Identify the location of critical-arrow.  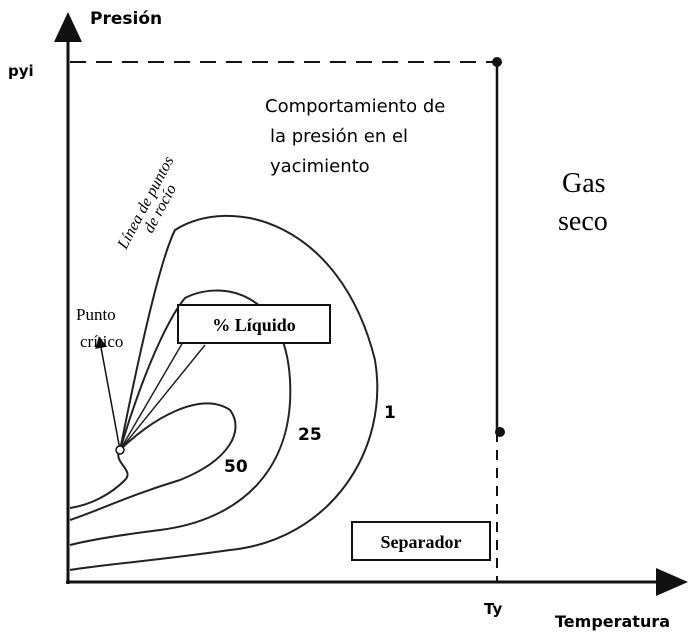
(108, 393).